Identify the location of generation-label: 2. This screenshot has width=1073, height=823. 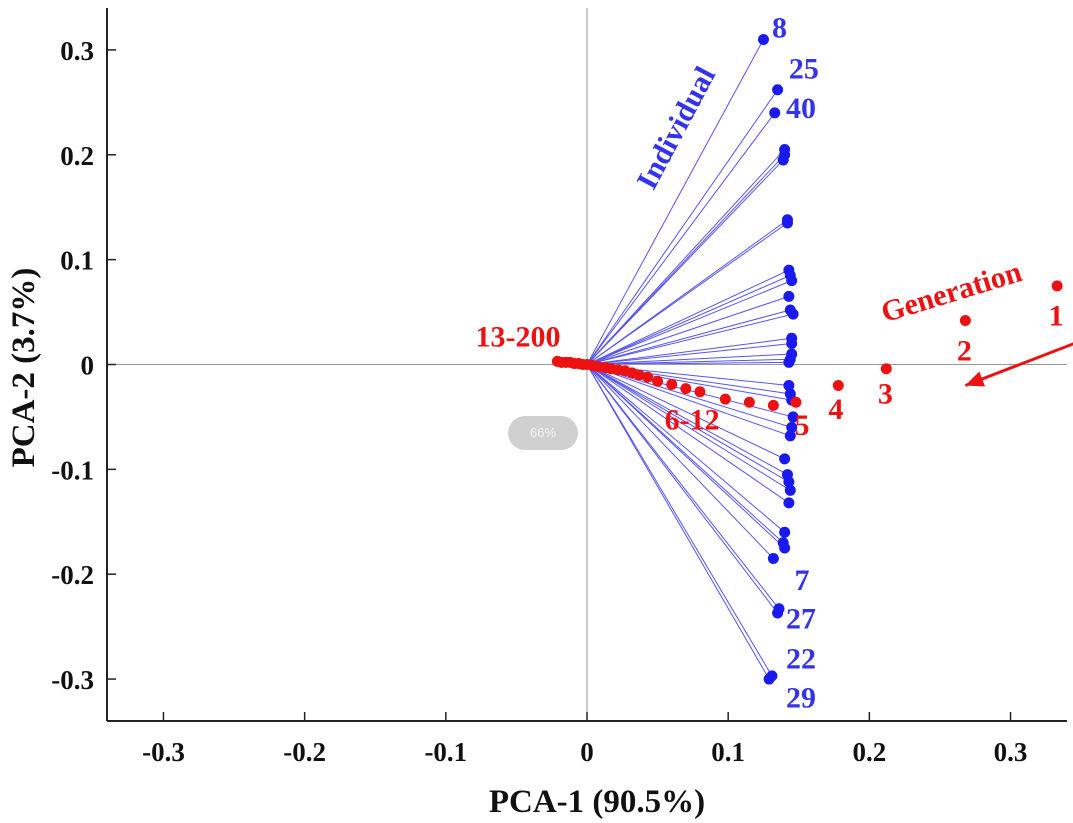
(964, 350).